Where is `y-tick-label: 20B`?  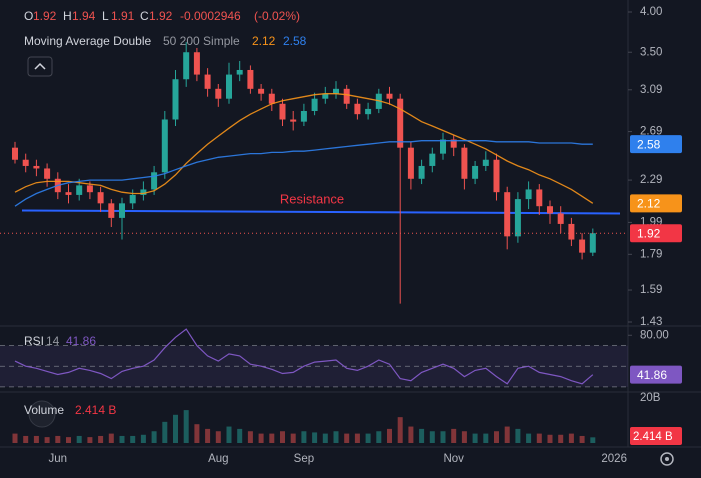
y-tick-label: 20B is located at coordinates (650, 398).